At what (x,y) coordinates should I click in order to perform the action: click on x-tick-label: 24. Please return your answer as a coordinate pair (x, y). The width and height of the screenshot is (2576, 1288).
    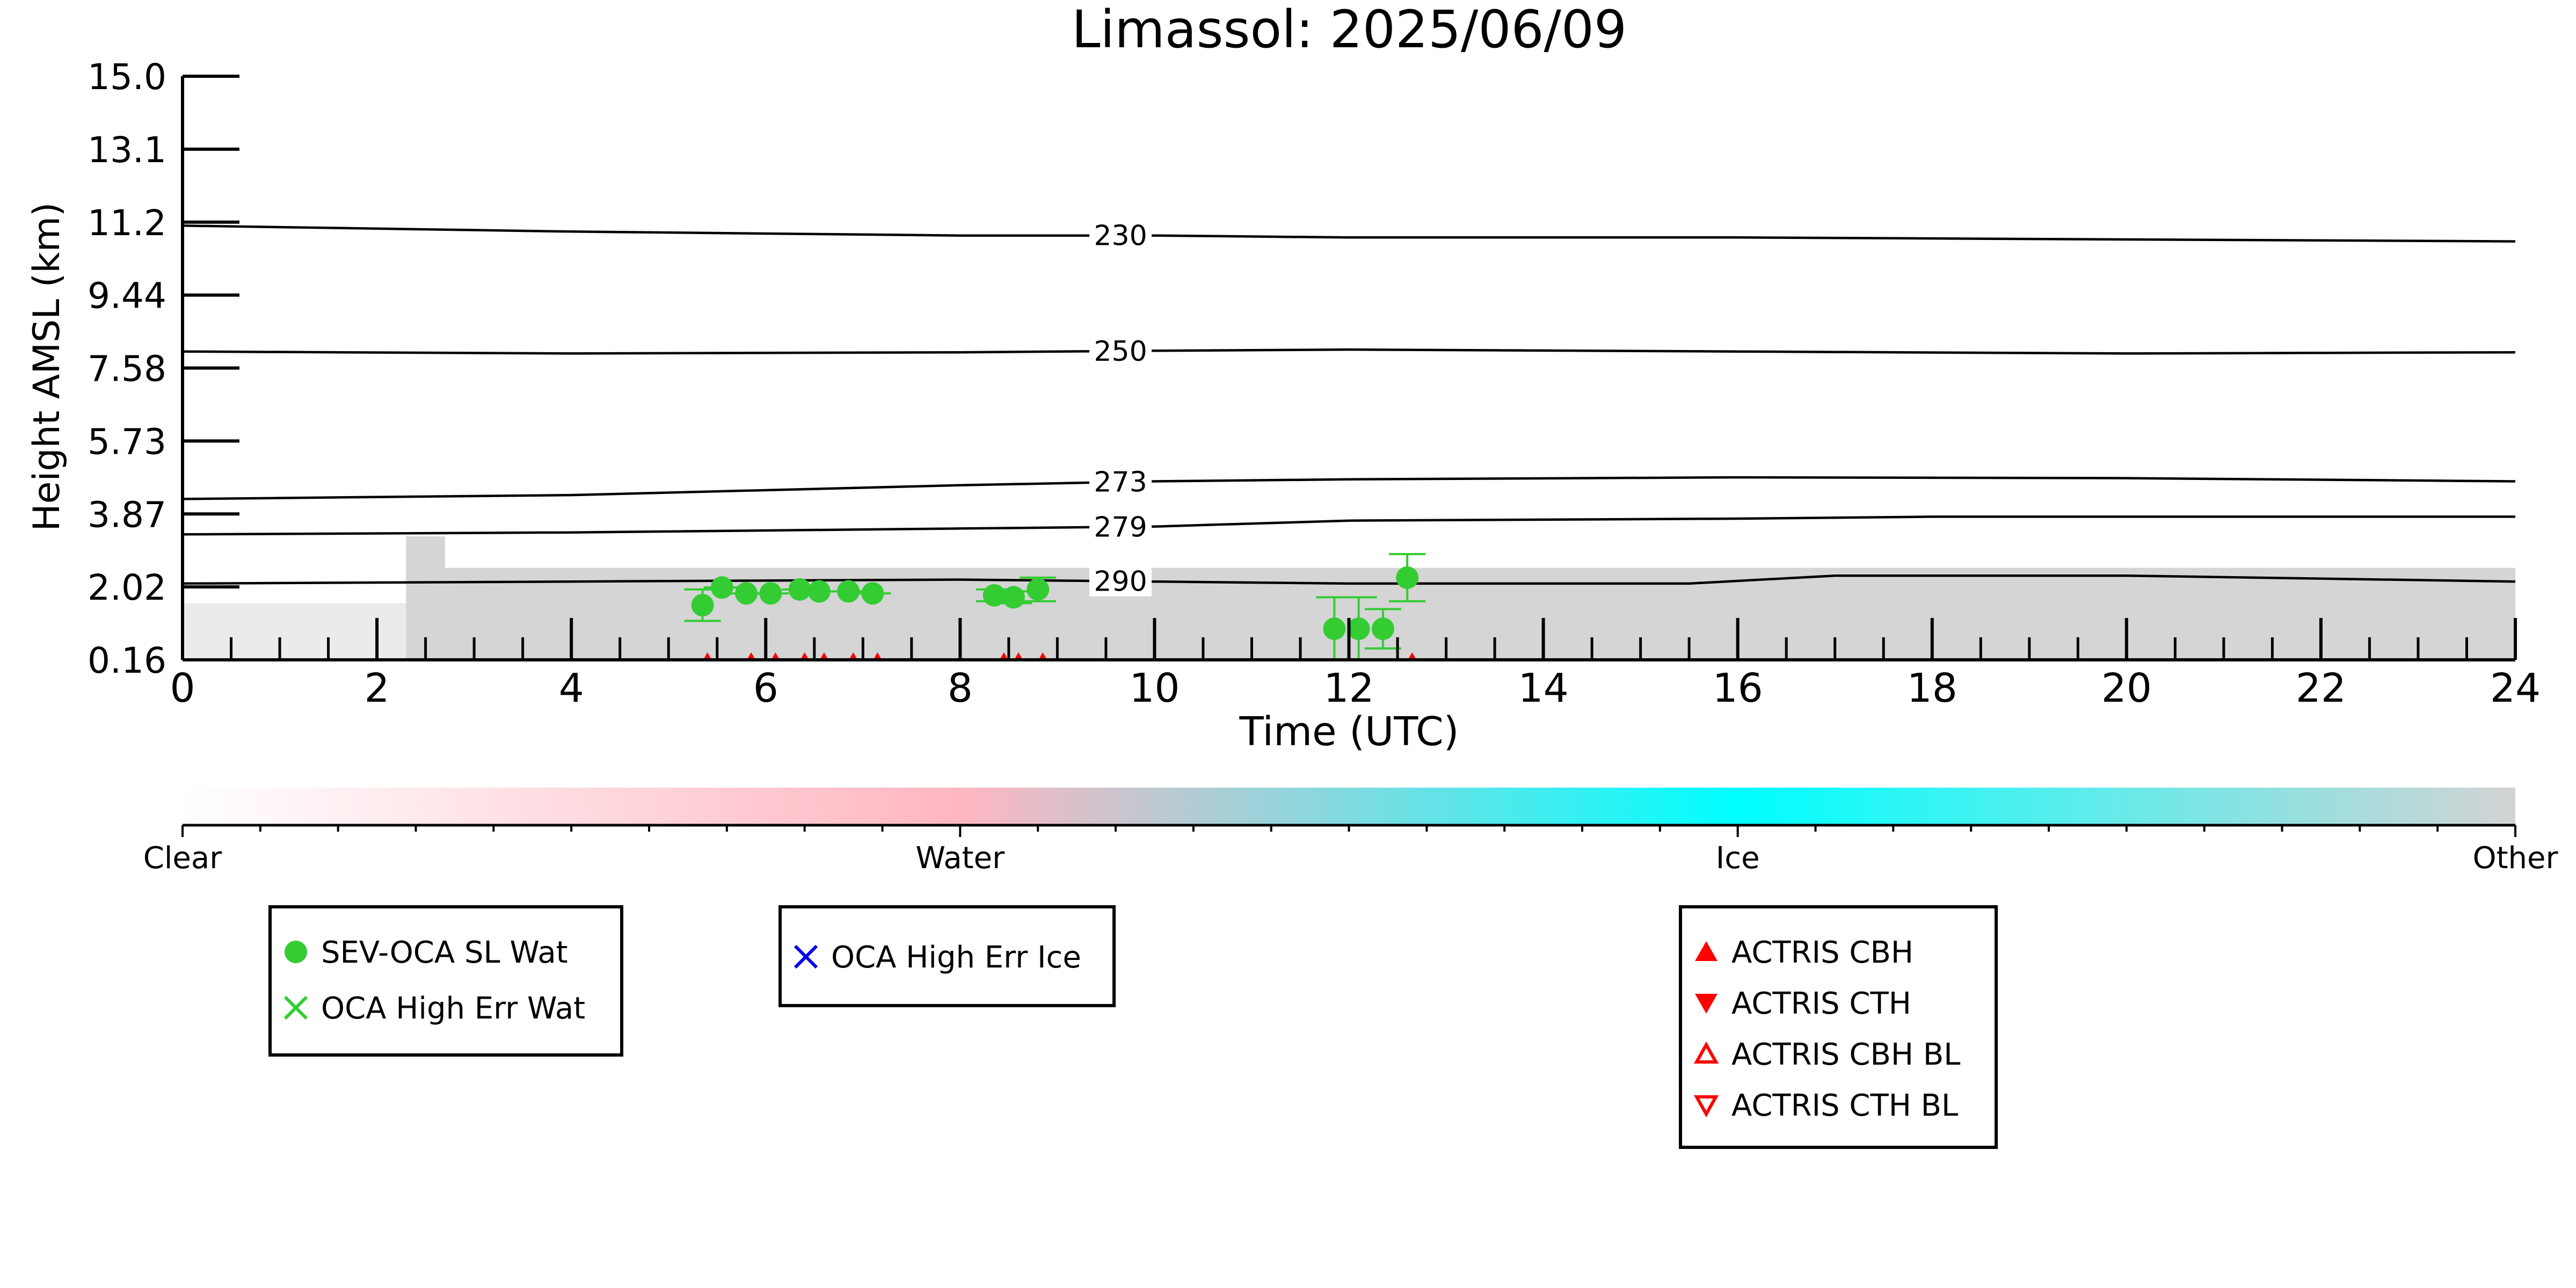
    Looking at the image, I should click on (2515, 688).